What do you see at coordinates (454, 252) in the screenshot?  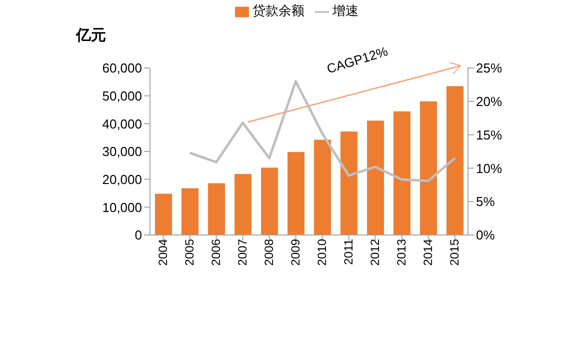 I see `x-tick-label: 2015` at bounding box center [454, 252].